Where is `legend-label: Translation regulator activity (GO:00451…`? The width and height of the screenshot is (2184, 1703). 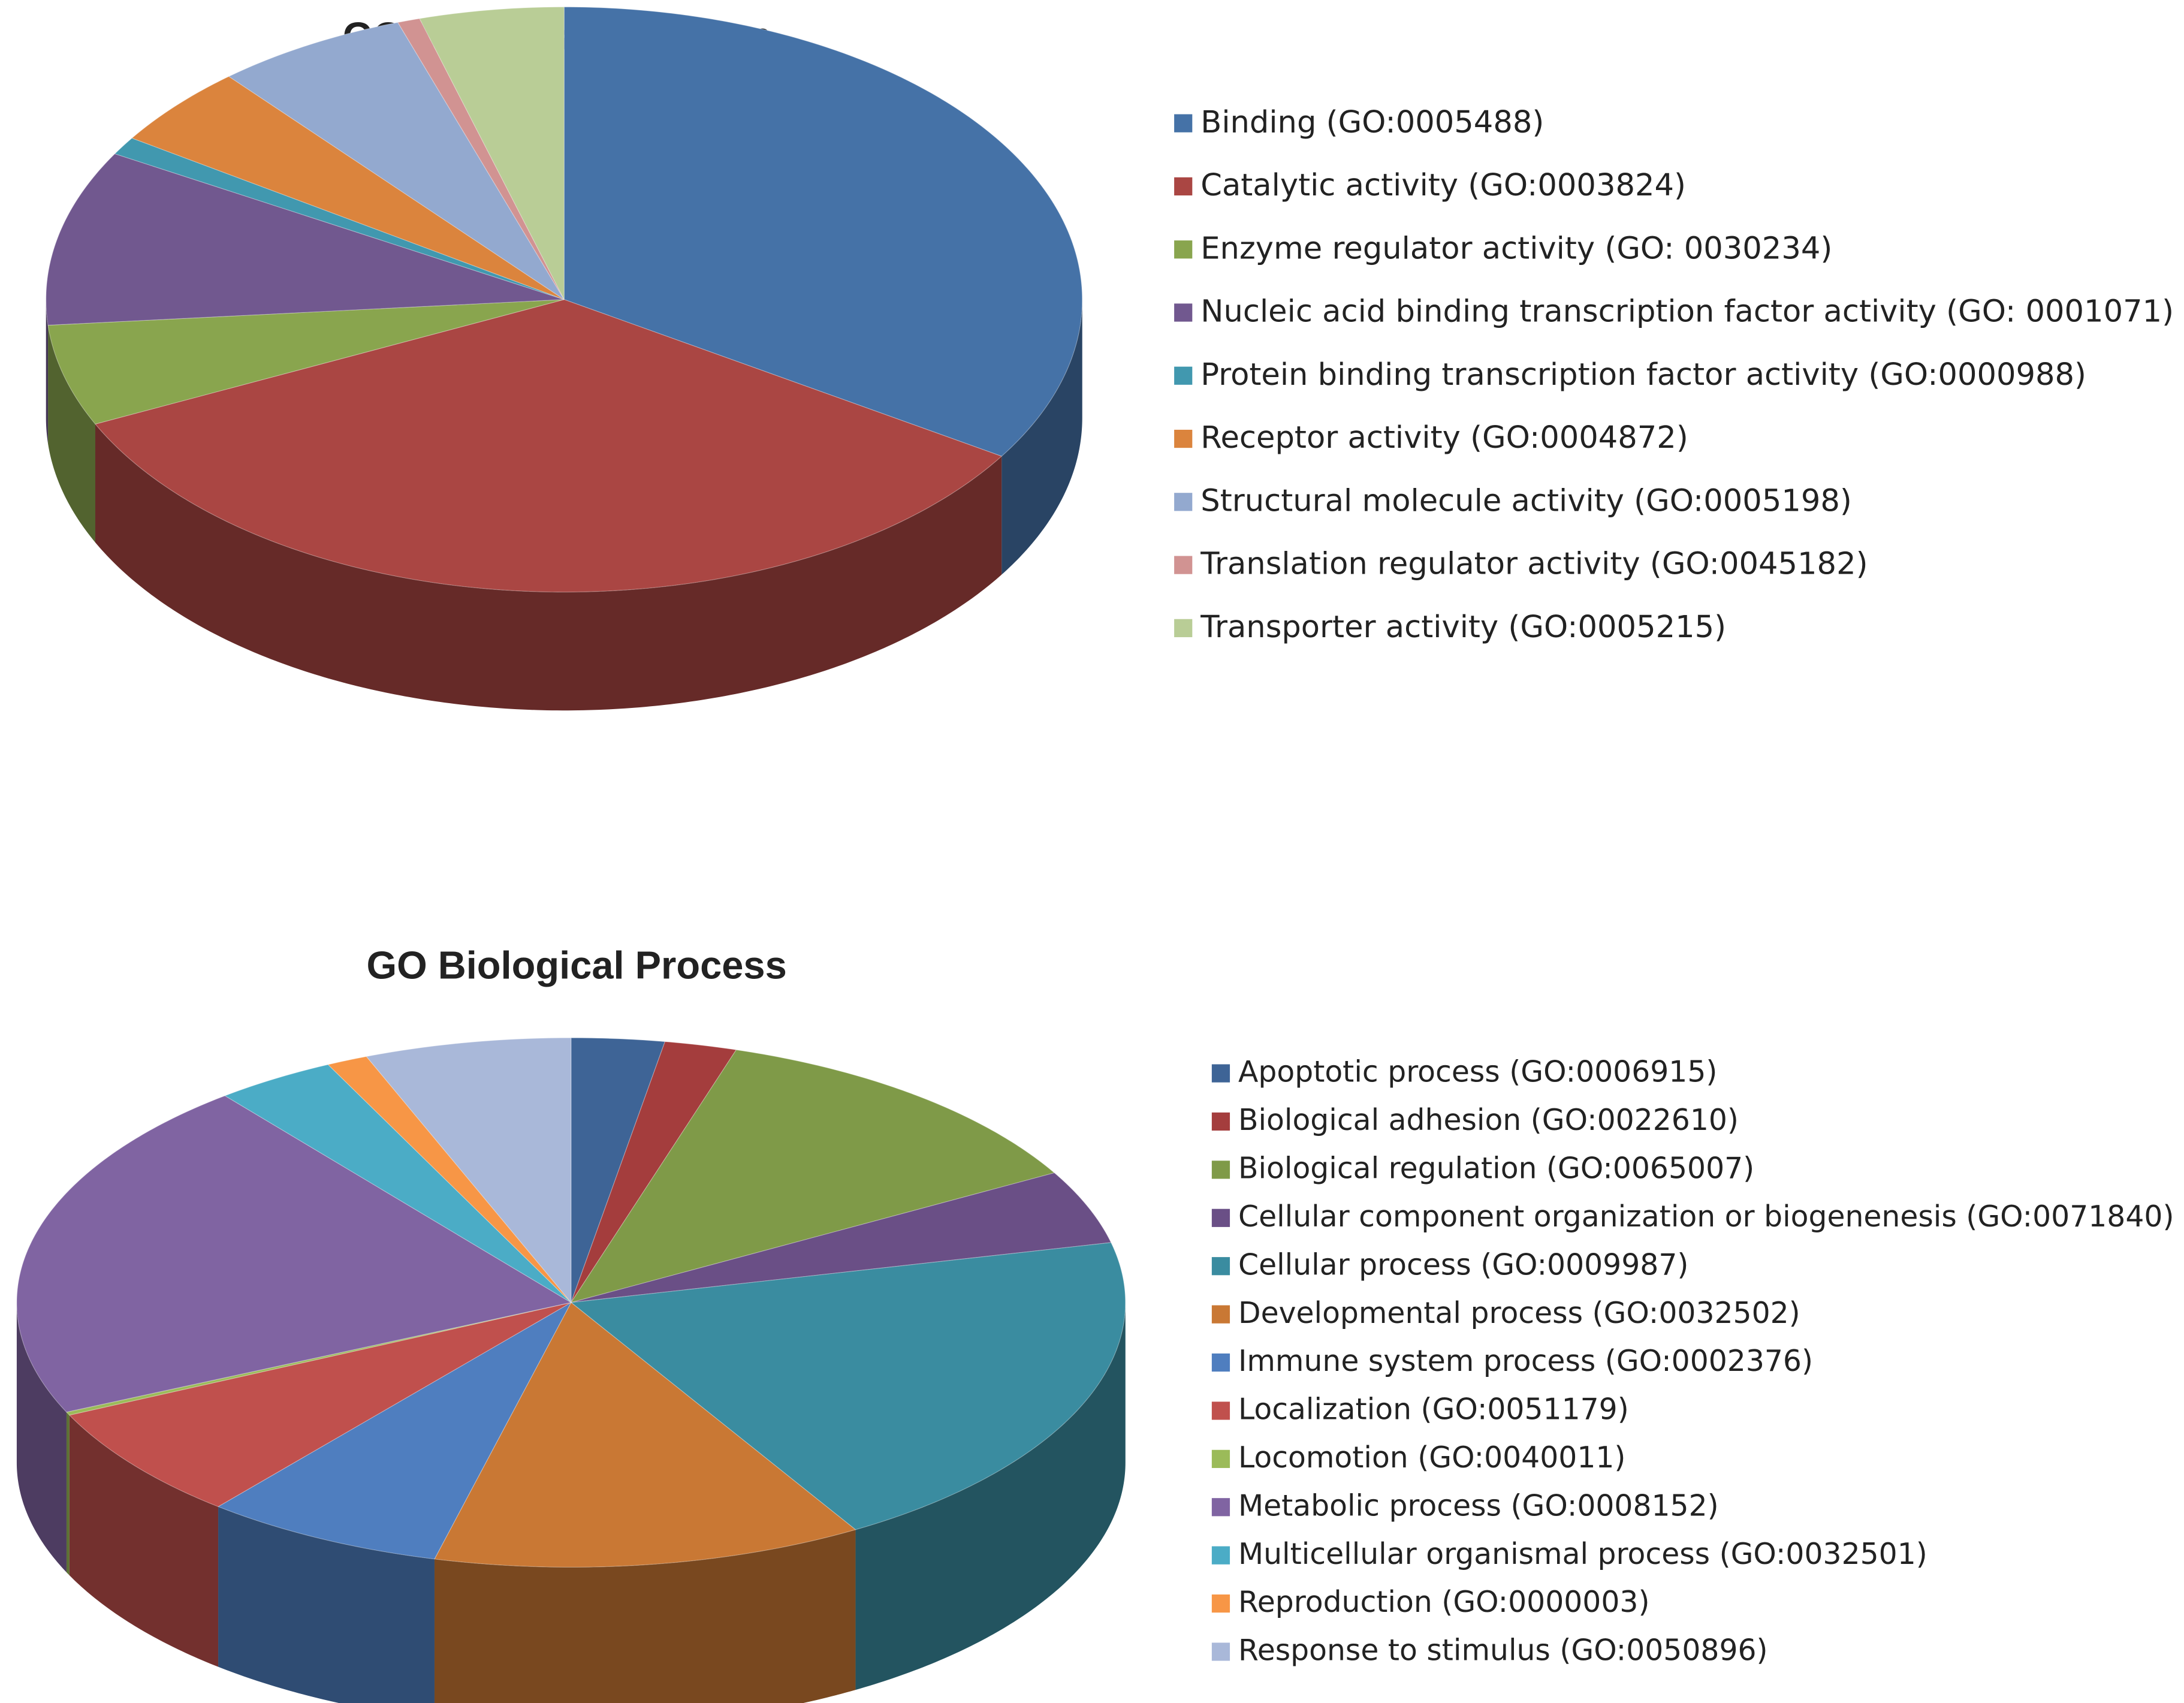 legend-label: Translation regulator activity (GO:00451… is located at coordinates (1534, 564).